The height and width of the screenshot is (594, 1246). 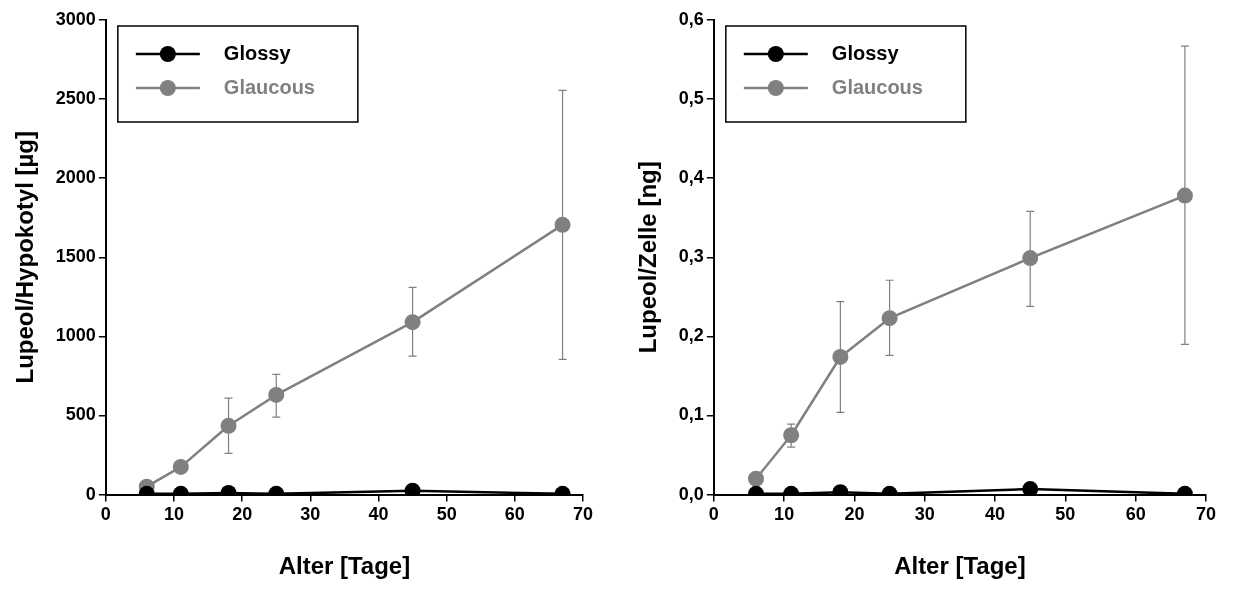 What do you see at coordinates (648, 257) in the screenshot?
I see `y-axis-title: Lupeol/Zelle [ng]` at bounding box center [648, 257].